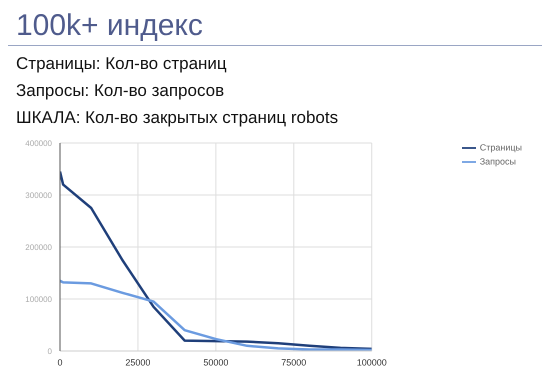 The height and width of the screenshot is (380, 550). I want to click on y-tick-label: 0, so click(50, 351).